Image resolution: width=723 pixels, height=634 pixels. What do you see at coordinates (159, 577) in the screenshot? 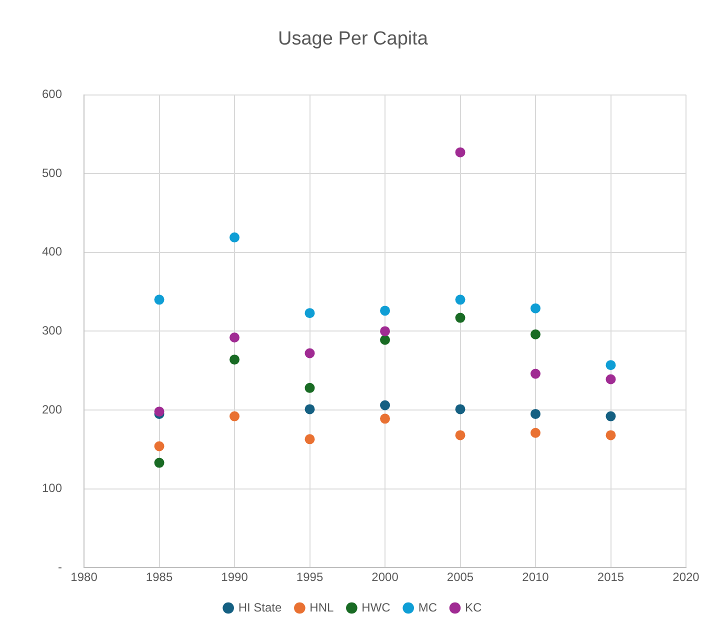
I see `x-tick-label: 1985` at bounding box center [159, 577].